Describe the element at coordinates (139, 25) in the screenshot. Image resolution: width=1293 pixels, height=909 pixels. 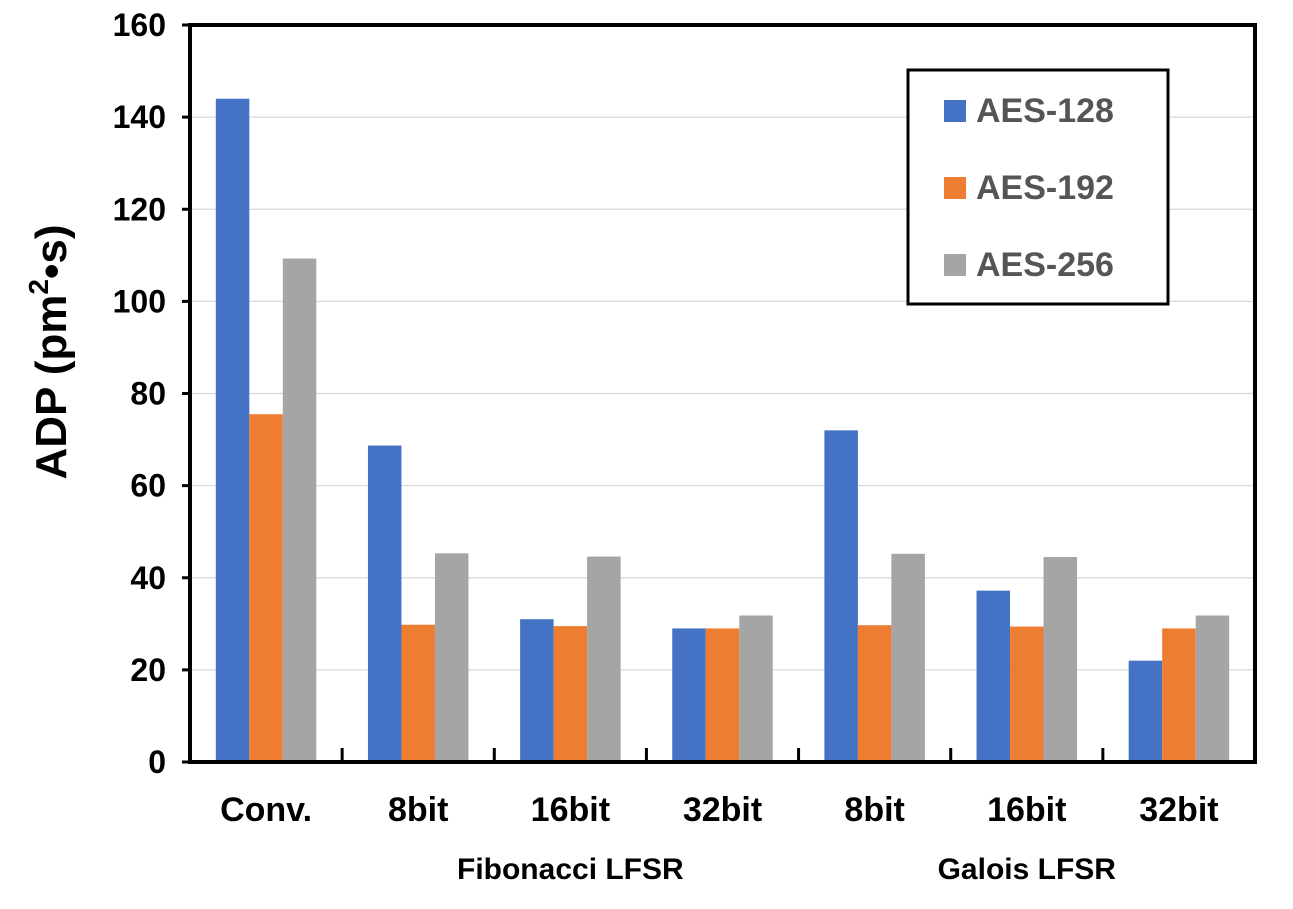
I see `y-tick-label: 160` at that location.